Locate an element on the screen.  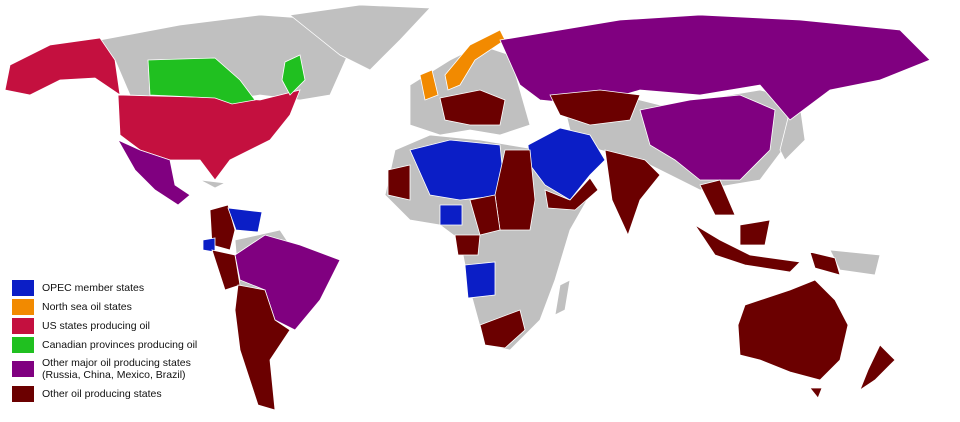
southeast-asia is located at coordinates (717, 197).